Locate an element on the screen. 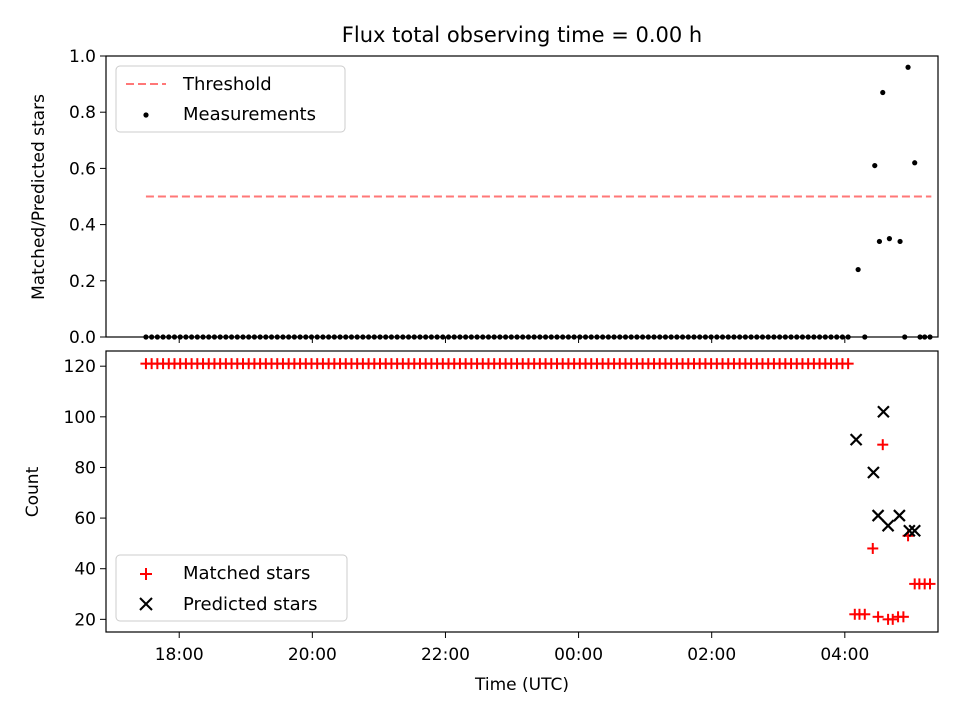 This screenshot has height=720, width=960. matched-legend-marker is located at coordinates (146, 574).